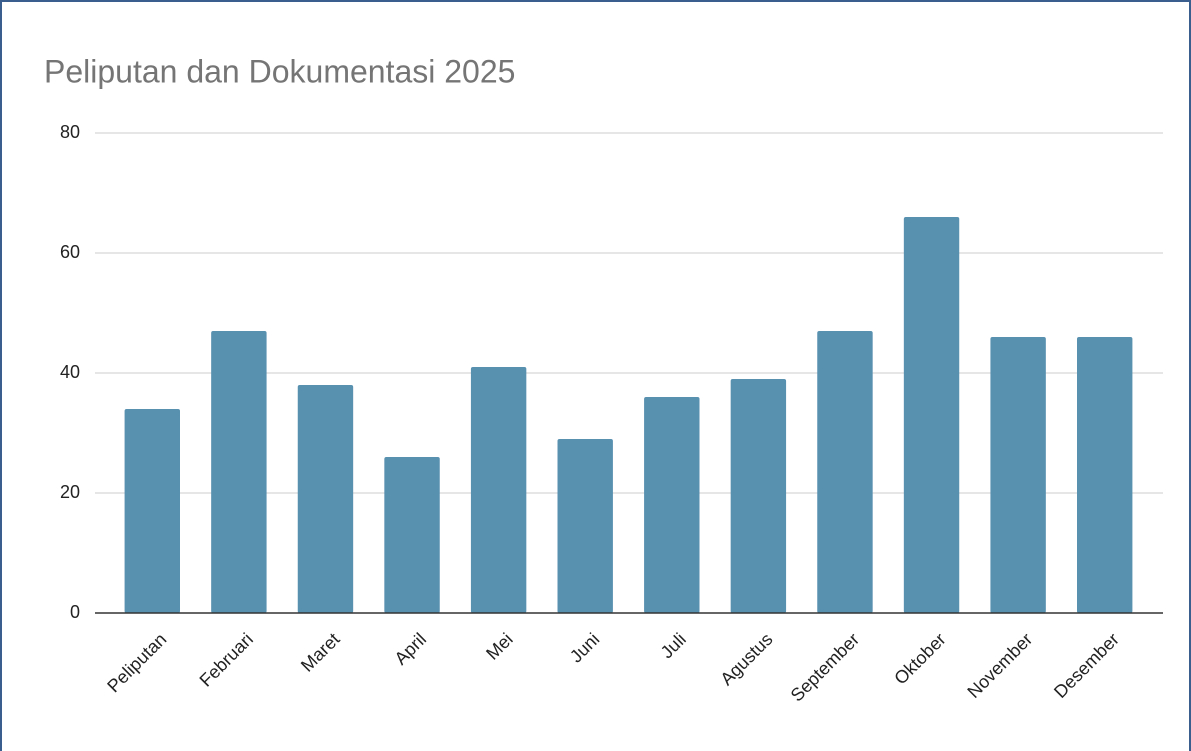 This screenshot has height=751, width=1191. What do you see at coordinates (75, 612) in the screenshot?
I see `y-tick-label: 0` at bounding box center [75, 612].